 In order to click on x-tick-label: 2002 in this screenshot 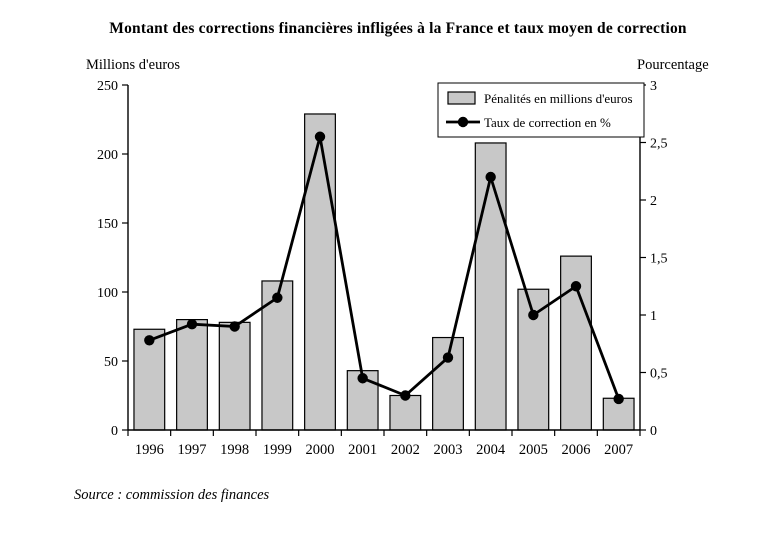, I will do `click(405, 450)`.